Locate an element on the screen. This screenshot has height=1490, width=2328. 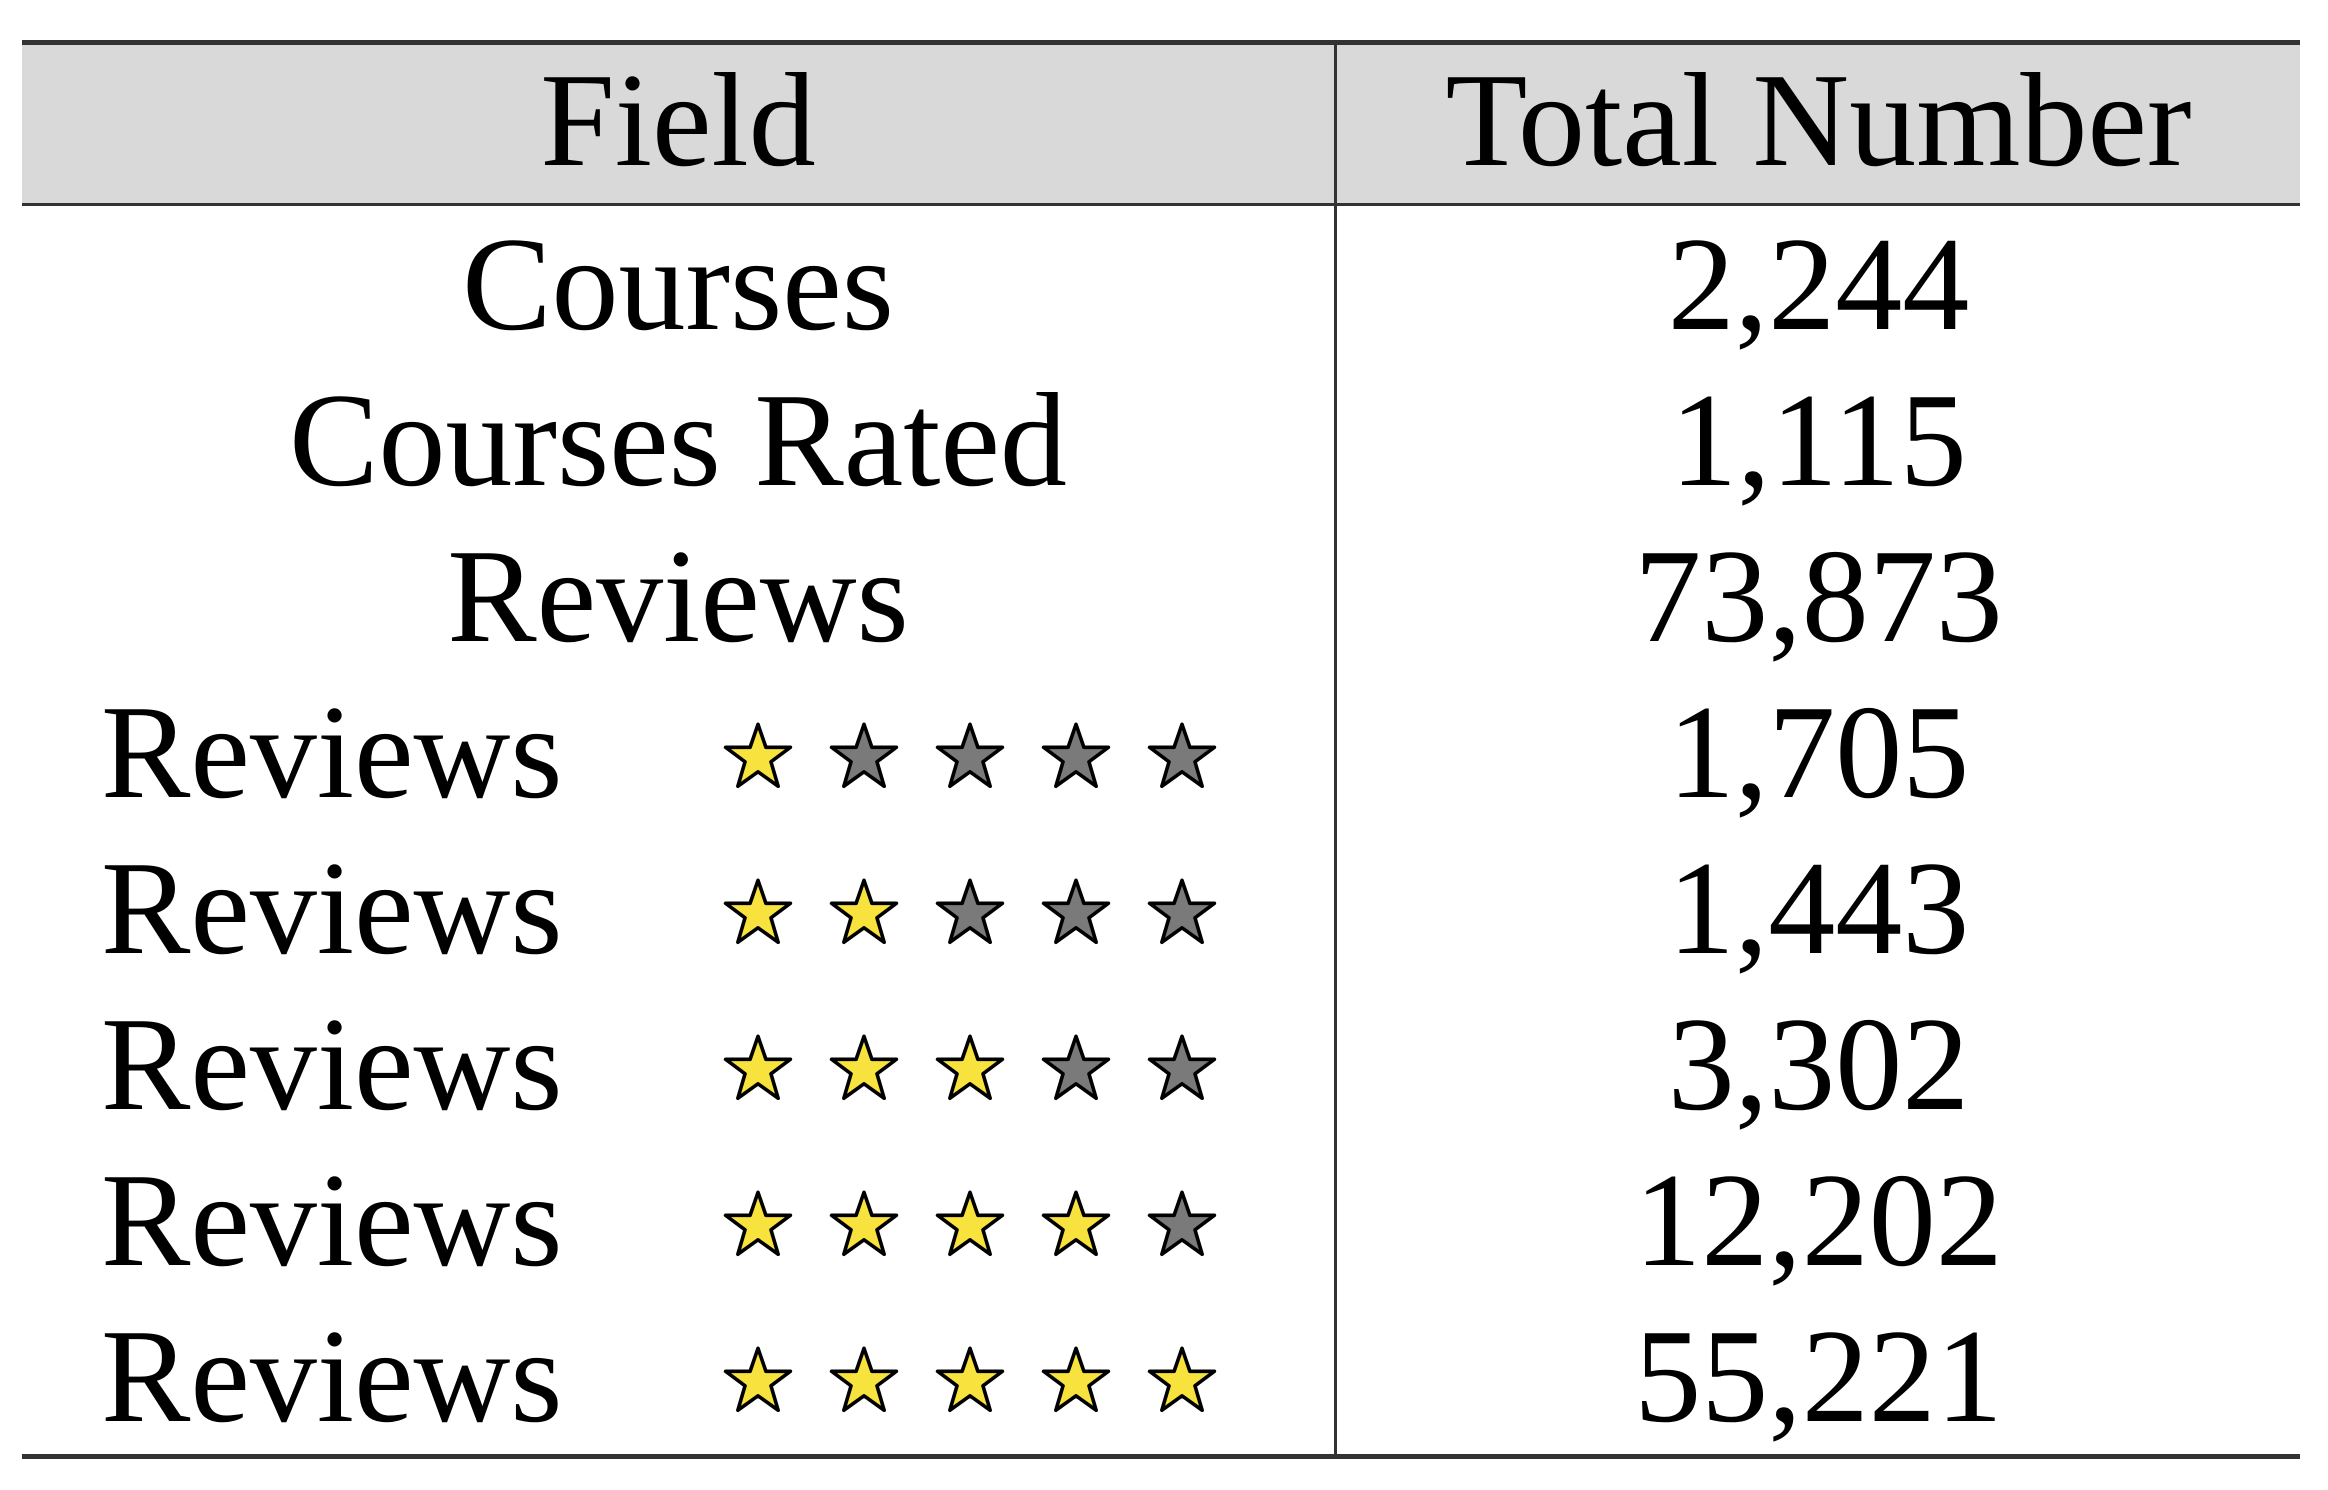
total-cell: 3,302 is located at coordinates (1817, 1064).